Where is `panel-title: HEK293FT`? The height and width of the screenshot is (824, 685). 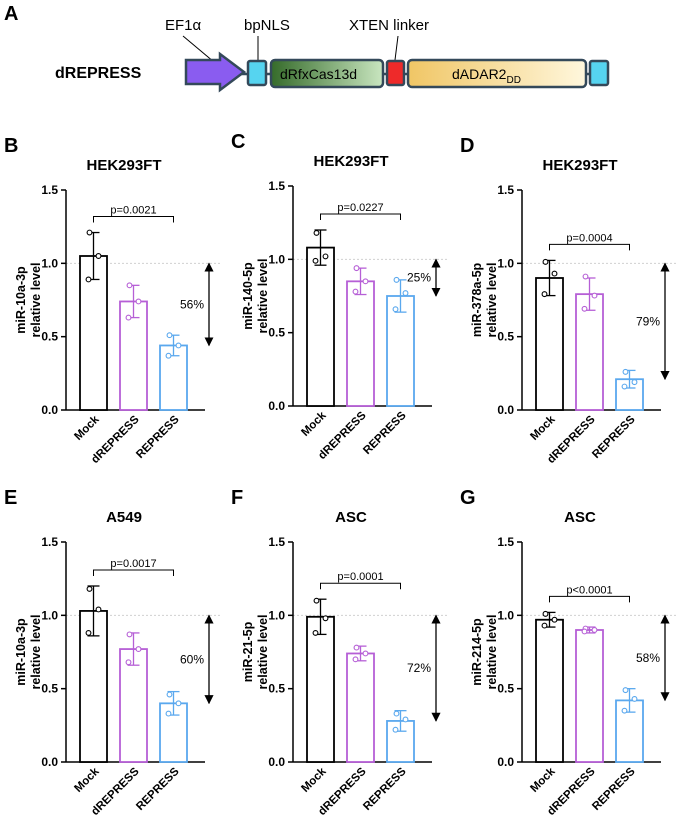 panel-title: HEK293FT is located at coordinates (579, 165).